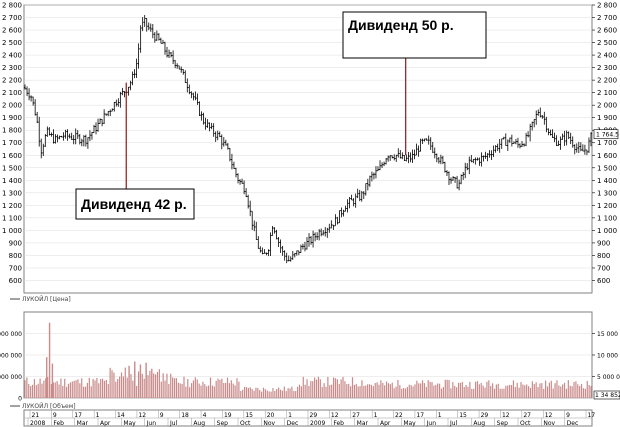 This screenshot has height=427, width=620. What do you see at coordinates (152, 383) in the screenshot?
I see `volume-spike` at bounding box center [152, 383].